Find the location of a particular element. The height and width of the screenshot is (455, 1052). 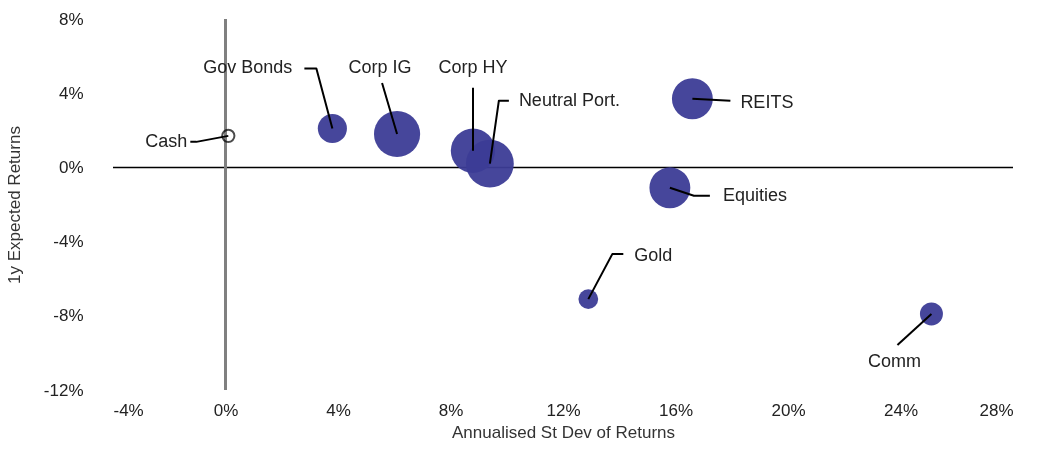

annotation: Corp HY is located at coordinates (473, 66).